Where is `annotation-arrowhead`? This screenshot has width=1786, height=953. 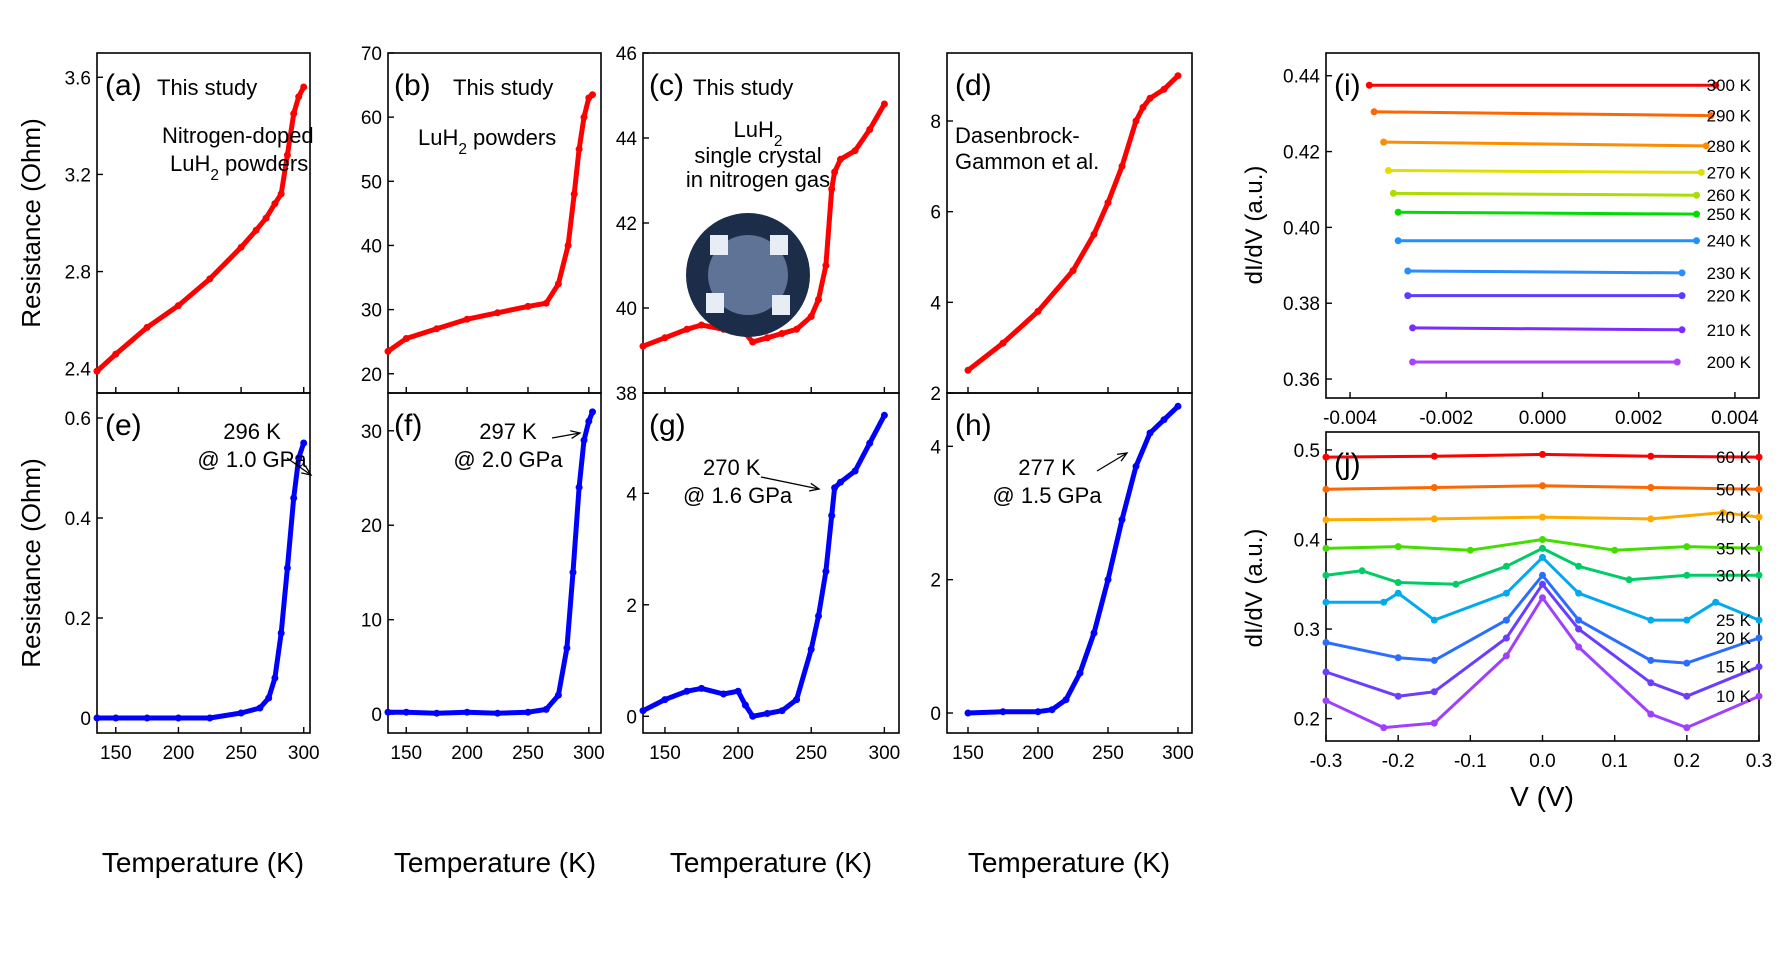
annotation-arrowhead is located at coordinates (307, 471).